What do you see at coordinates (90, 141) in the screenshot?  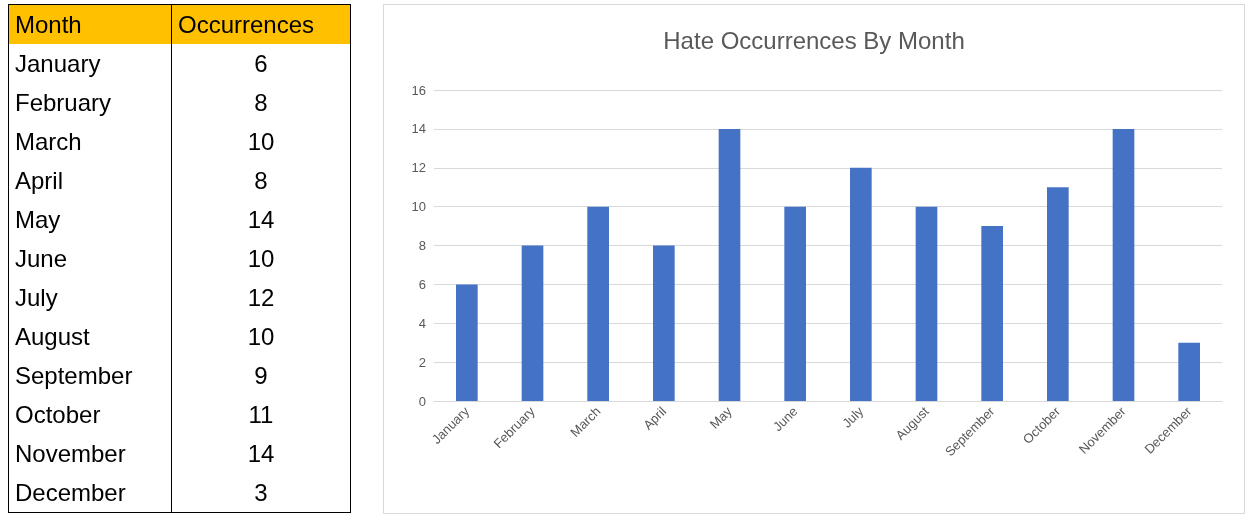 I see `category-label: March` at bounding box center [90, 141].